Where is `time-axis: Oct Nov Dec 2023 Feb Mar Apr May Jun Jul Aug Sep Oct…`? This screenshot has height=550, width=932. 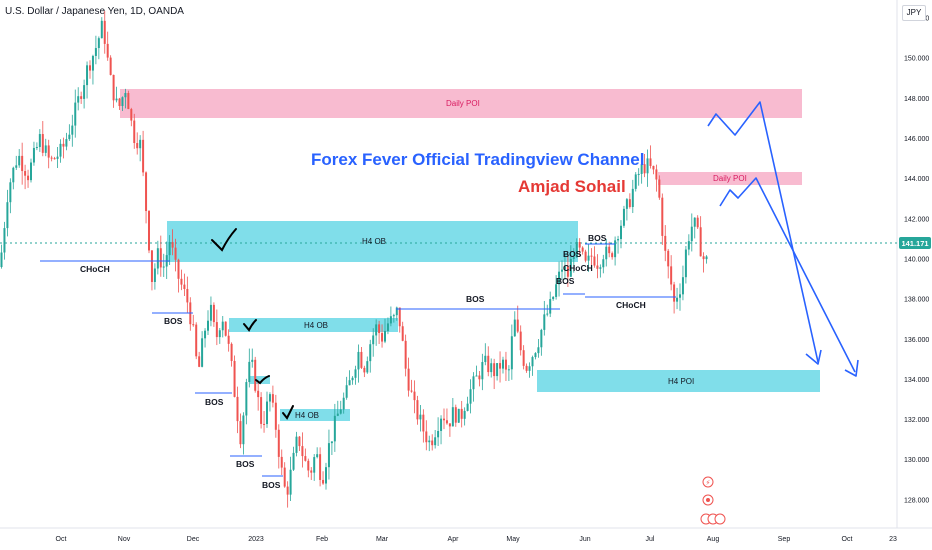 time-axis: Oct Nov Dec 2023 Feb Mar Apr May Jun Jul Aug Sep Oct… is located at coordinates (476, 539).